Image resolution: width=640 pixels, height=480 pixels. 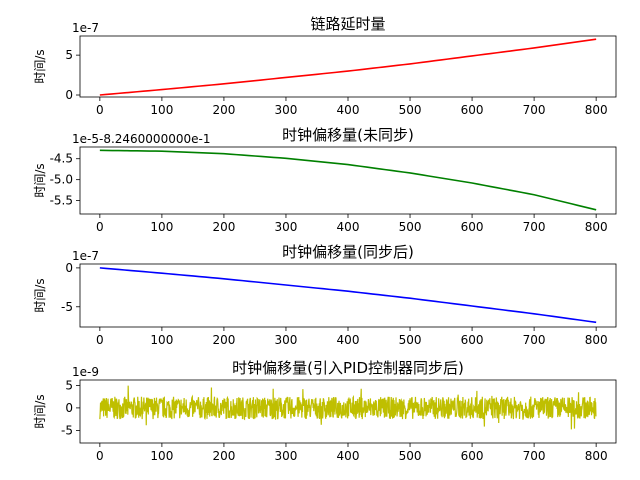 I want to click on chart-title: 链路延时量, so click(x=347, y=24).